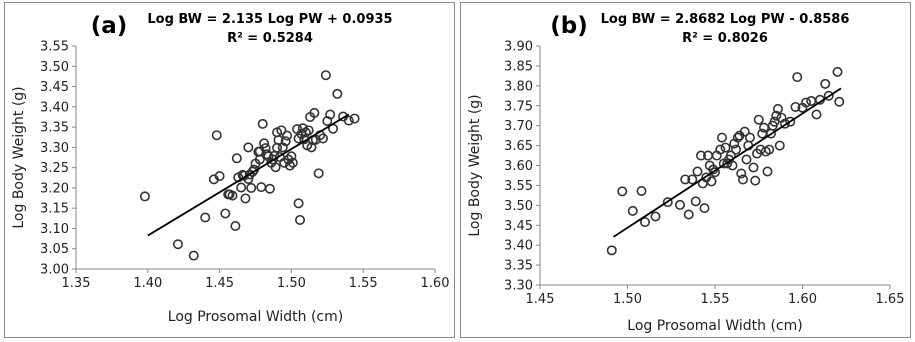  I want to click on y-tick-label: 3.60, so click(518, 166).